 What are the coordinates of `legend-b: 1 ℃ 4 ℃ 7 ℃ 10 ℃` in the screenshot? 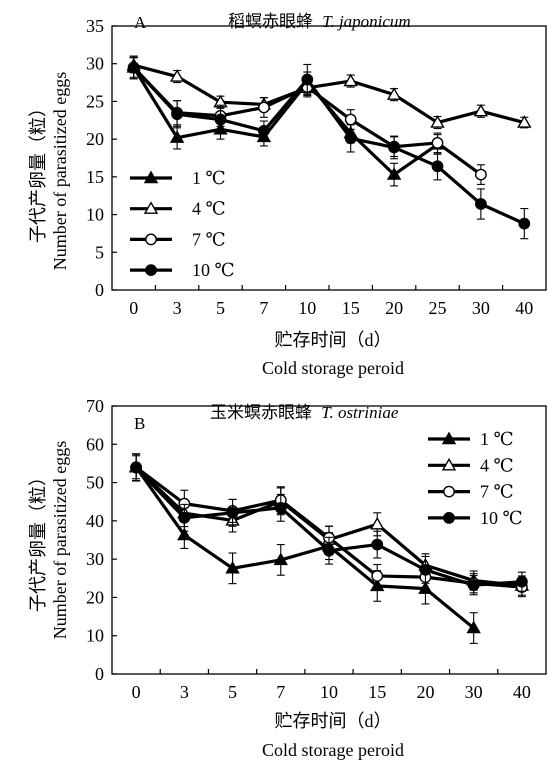 It's located at (475, 478).